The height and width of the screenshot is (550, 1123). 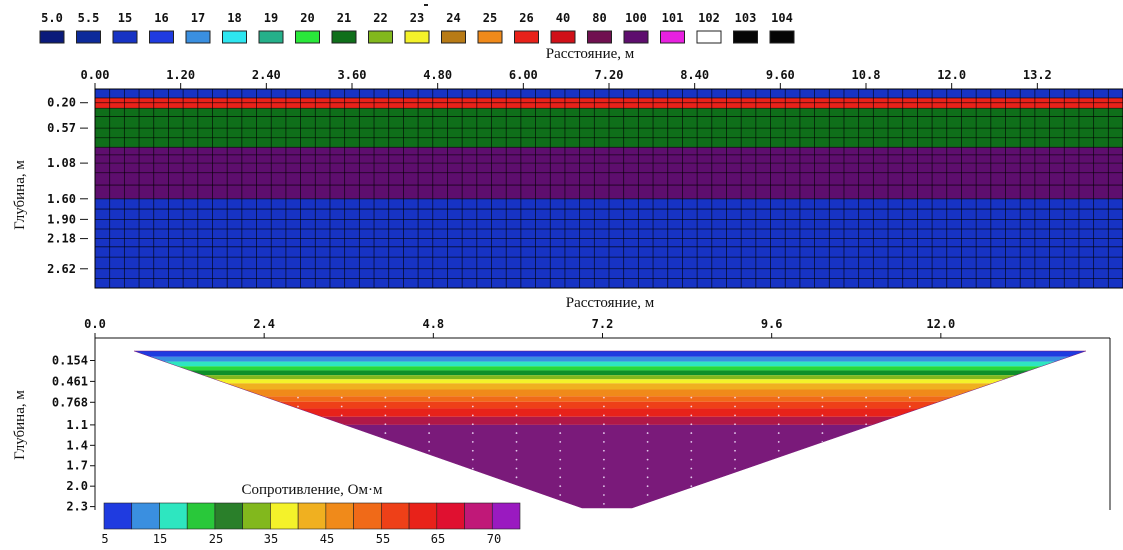 What do you see at coordinates (352, 75) in the screenshot?
I see `model-x-tick-label: 3.60` at bounding box center [352, 75].